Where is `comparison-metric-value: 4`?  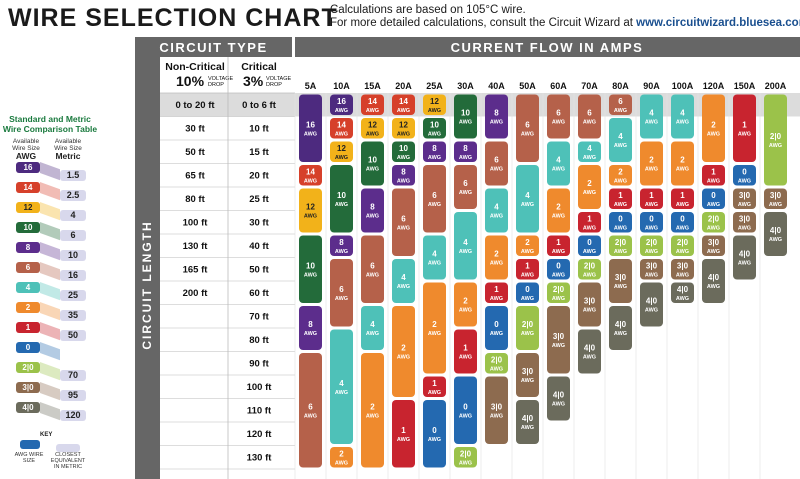 comparison-metric-value: 4 is located at coordinates (73, 215).